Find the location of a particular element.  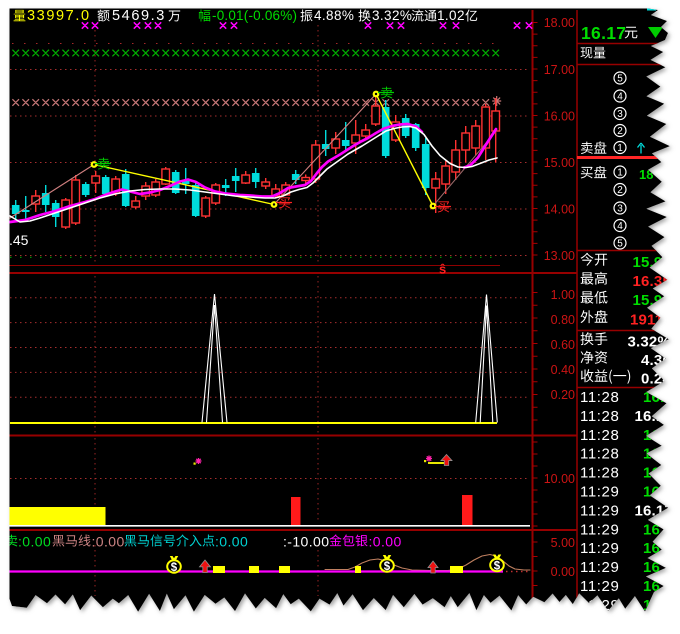

svg-text: 14.00 is located at coordinates (559, 210).